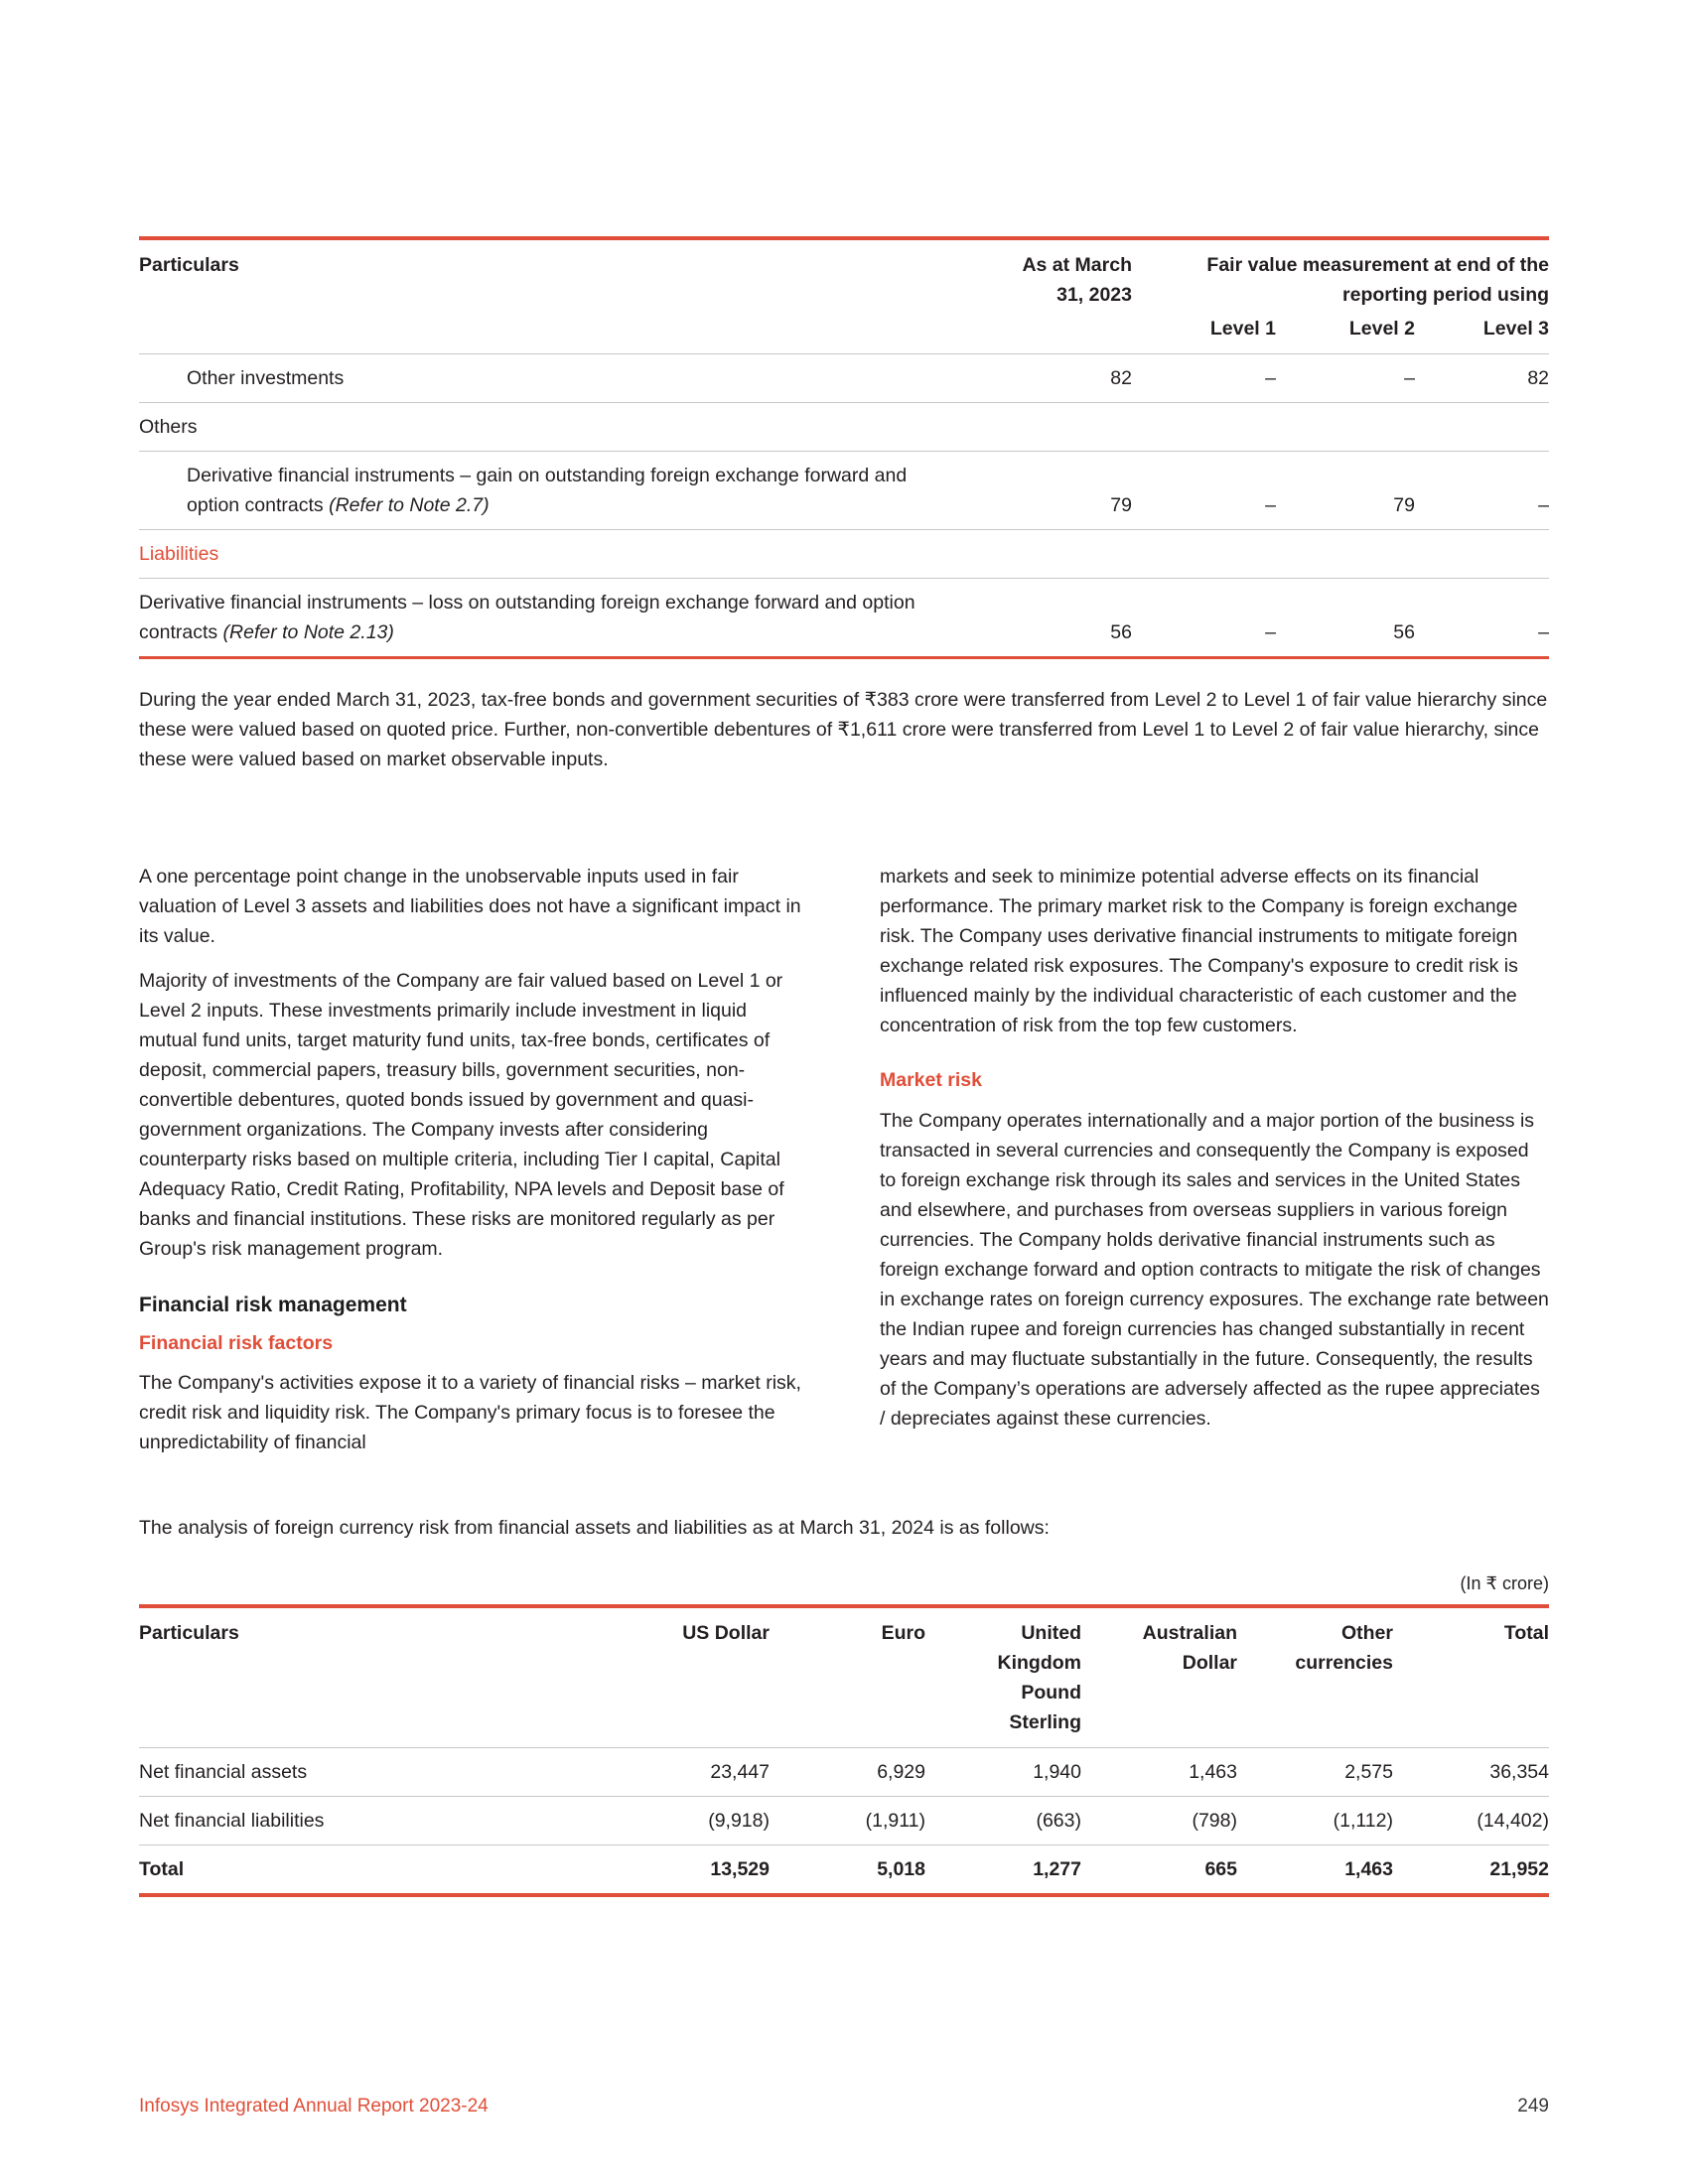  Describe the element at coordinates (1345, 619) in the screenshot. I see `cell-level2: 56` at that location.